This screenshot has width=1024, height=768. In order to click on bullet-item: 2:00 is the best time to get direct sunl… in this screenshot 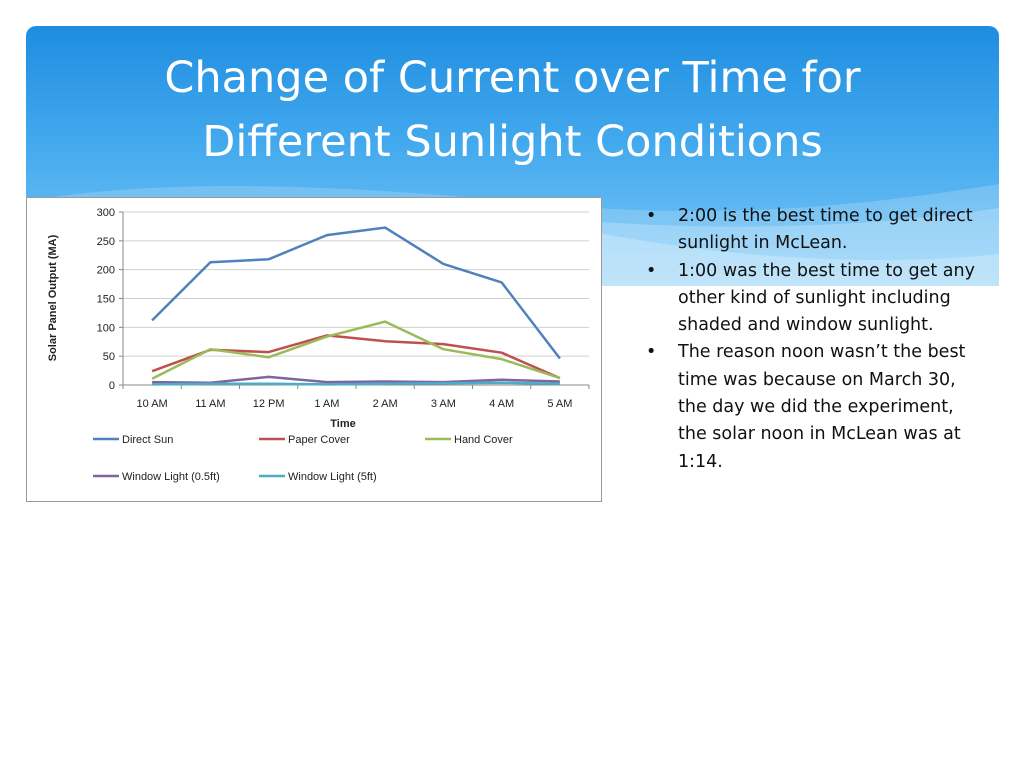, I will do `click(811, 230)`.